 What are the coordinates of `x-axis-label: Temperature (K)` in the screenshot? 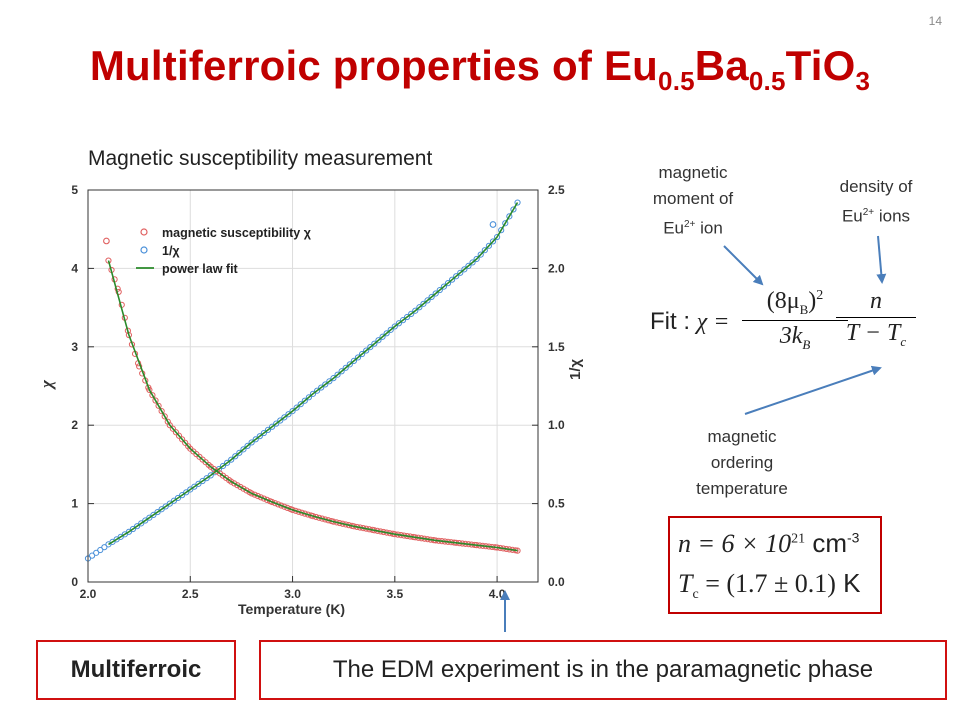 It's located at (291, 609).